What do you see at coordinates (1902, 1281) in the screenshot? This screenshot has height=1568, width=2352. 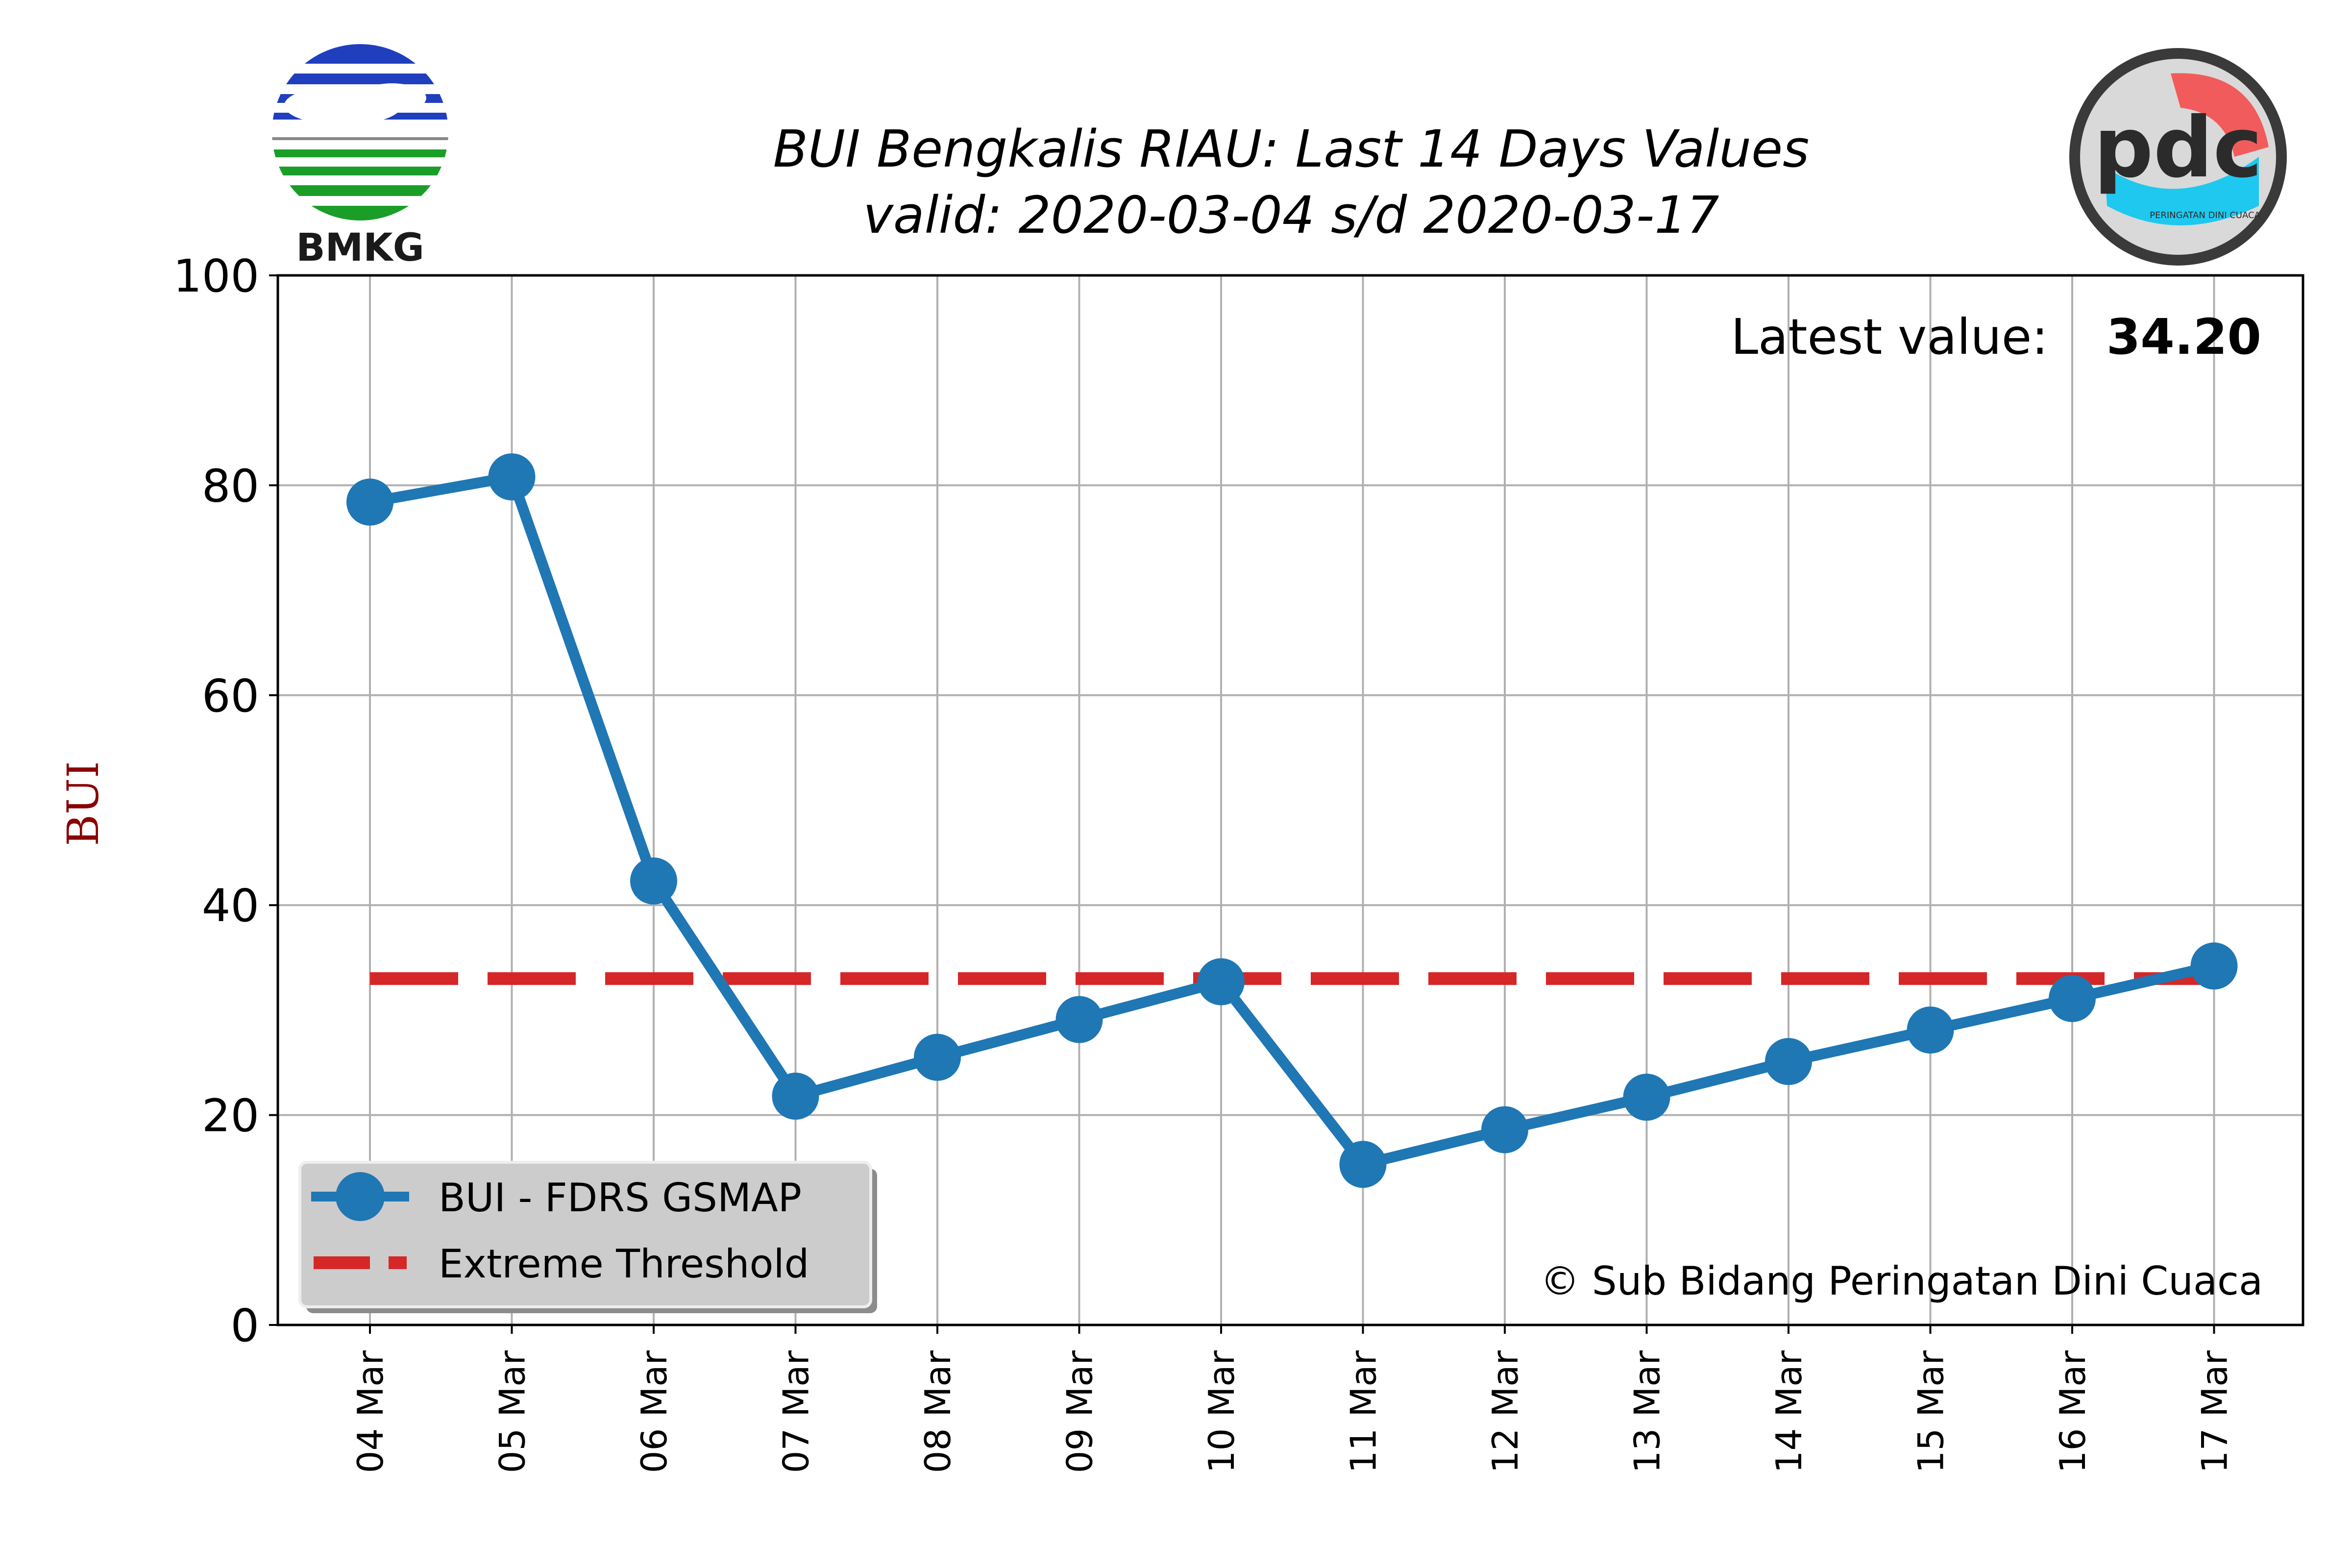 I see `copyright-text: © Sub Bidang Peringatan Dini Cuaca` at bounding box center [1902, 1281].